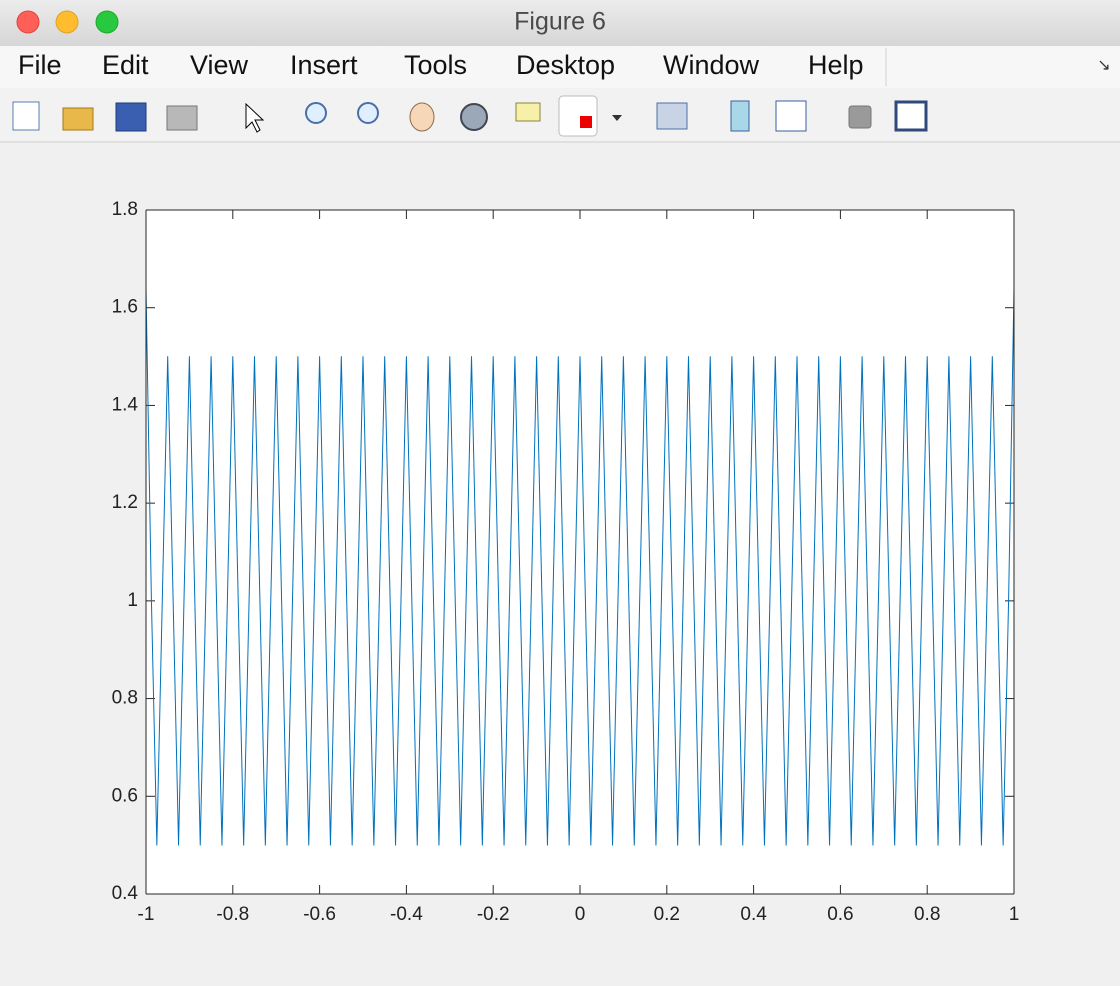  I want to click on x-tick-label: 0.4, so click(753, 914).